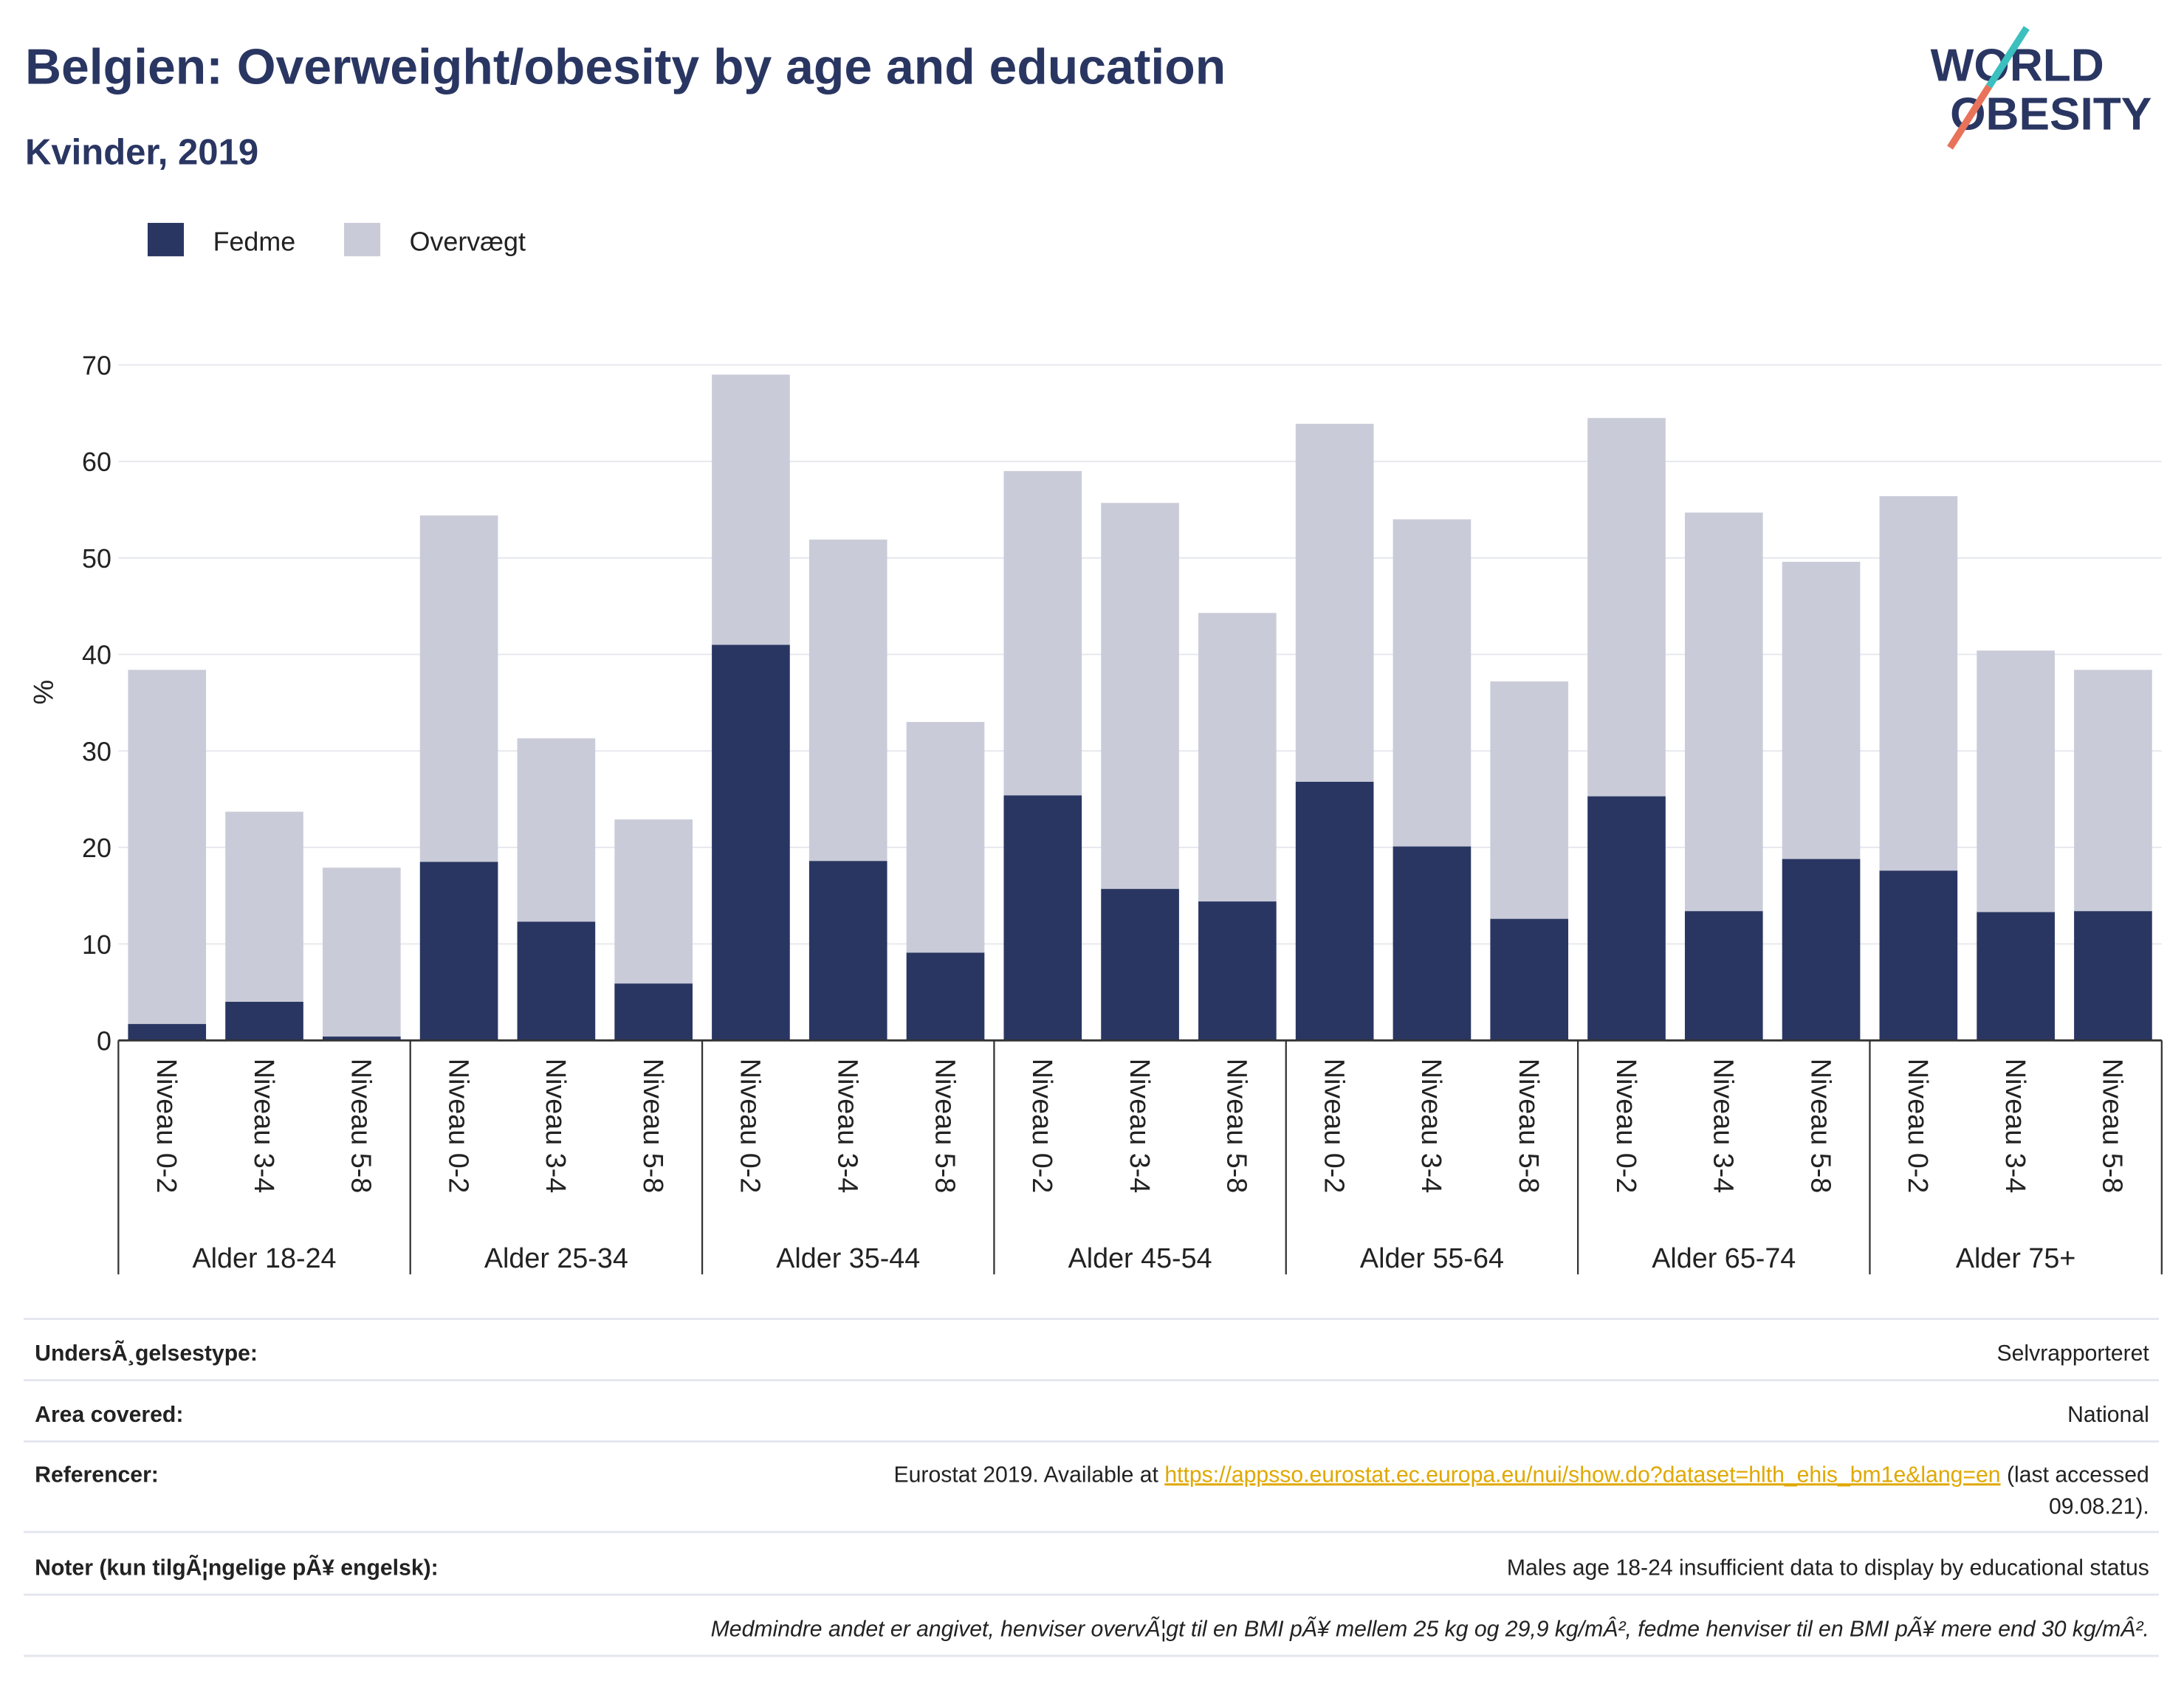 This screenshot has height=1695, width=2184. Describe the element at coordinates (96, 751) in the screenshot. I see `y-tick-label: 30` at that location.